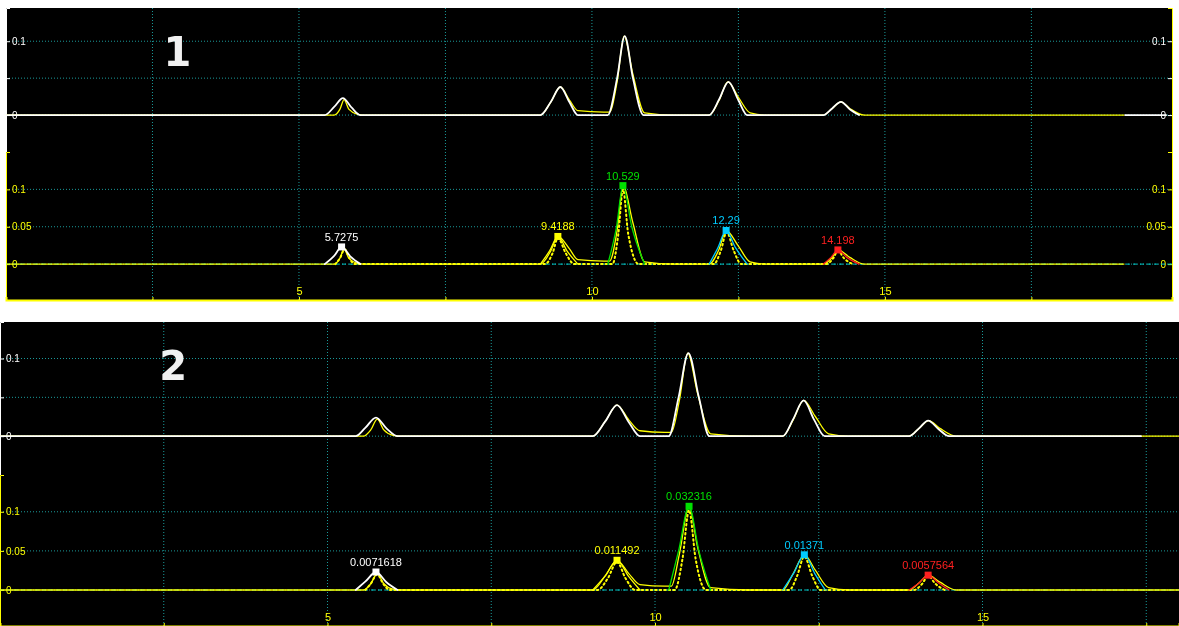 The height and width of the screenshot is (626, 1179). I want to click on annotation: 5.7275, so click(341, 236).